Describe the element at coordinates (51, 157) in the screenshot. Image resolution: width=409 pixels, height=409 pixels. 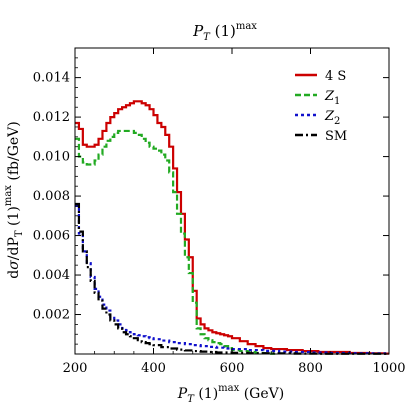
I see `y-tick-label: 0.010` at that location.